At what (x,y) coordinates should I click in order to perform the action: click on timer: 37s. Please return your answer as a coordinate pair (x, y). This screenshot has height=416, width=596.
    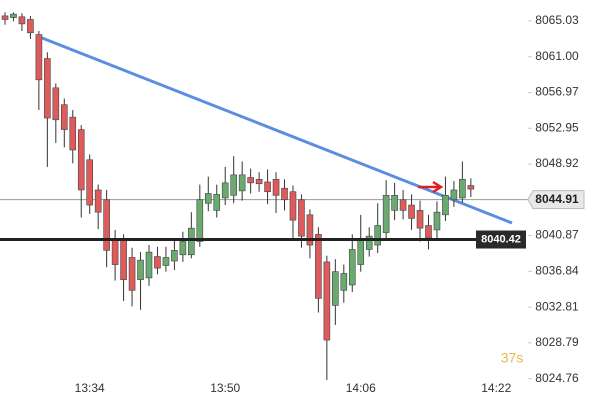
    Looking at the image, I should click on (512, 358).